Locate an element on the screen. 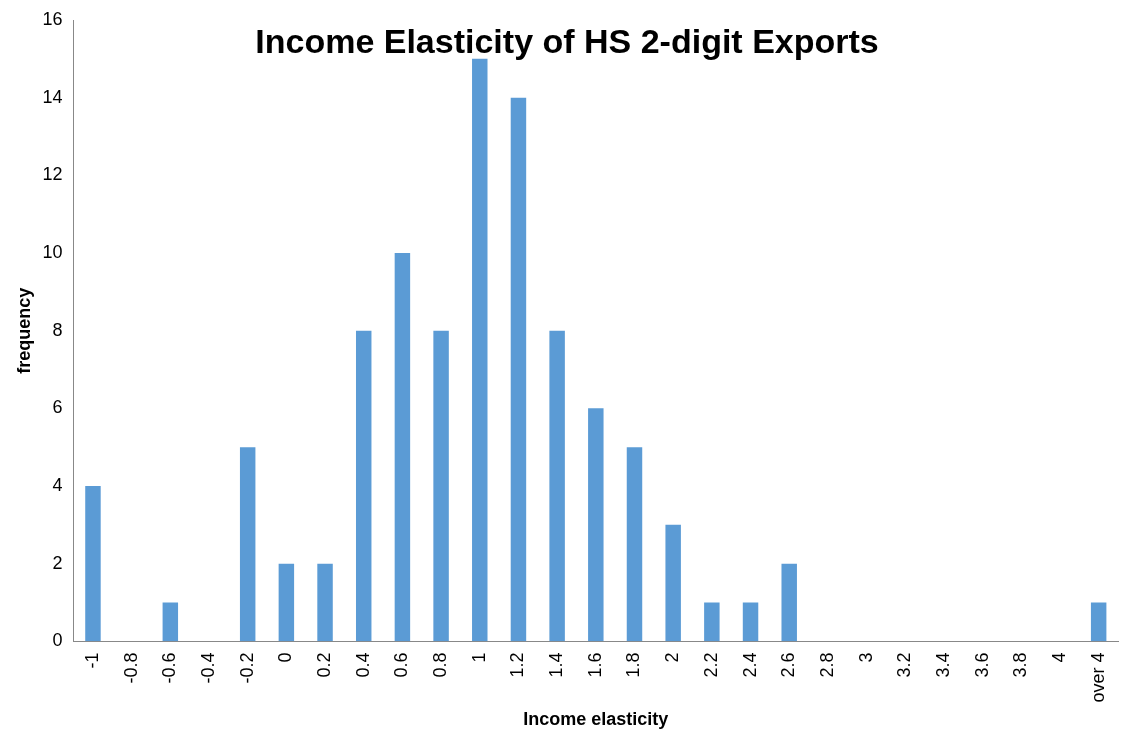  y-axis-title: frequency is located at coordinates (23, 330).